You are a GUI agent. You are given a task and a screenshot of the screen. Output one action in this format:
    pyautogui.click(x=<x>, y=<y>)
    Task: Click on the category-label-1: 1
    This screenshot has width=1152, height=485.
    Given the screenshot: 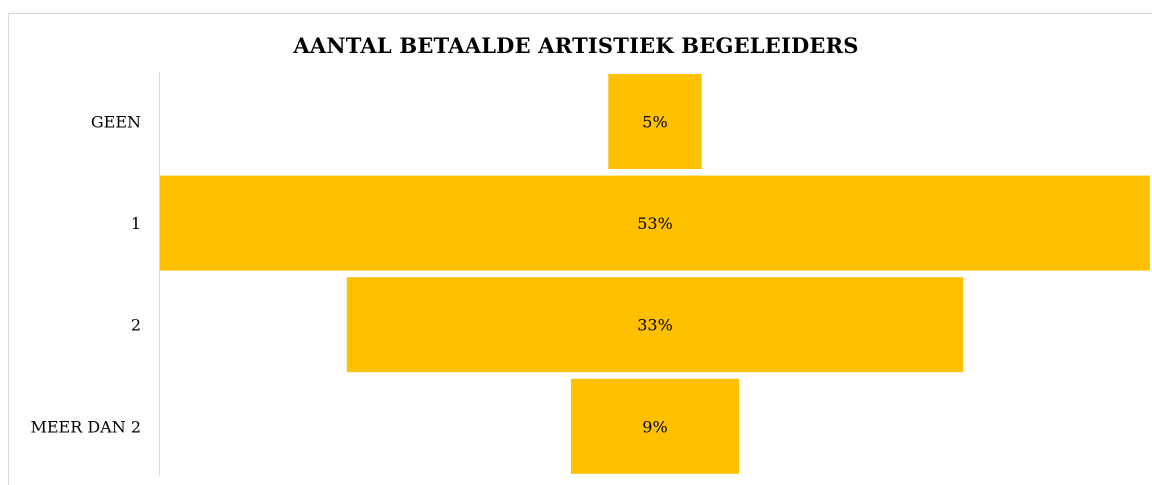 What is the action you would take?
    pyautogui.click(x=136, y=223)
    